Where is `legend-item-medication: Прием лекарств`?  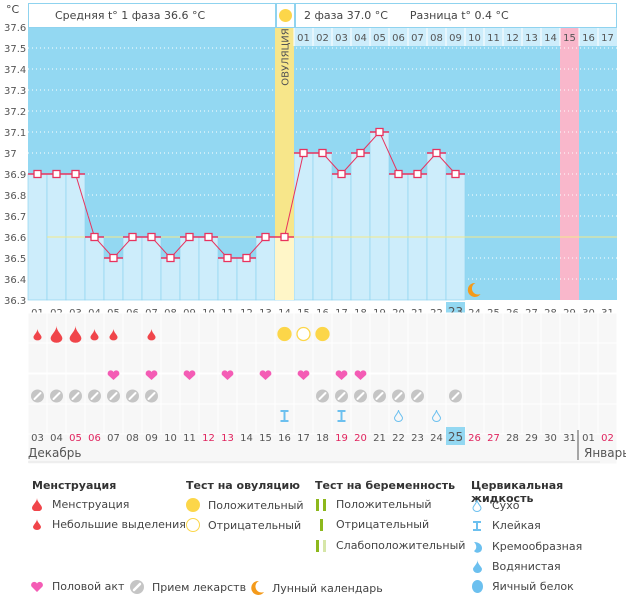 legend-item-medication: Прием лекарств is located at coordinates (187, 587).